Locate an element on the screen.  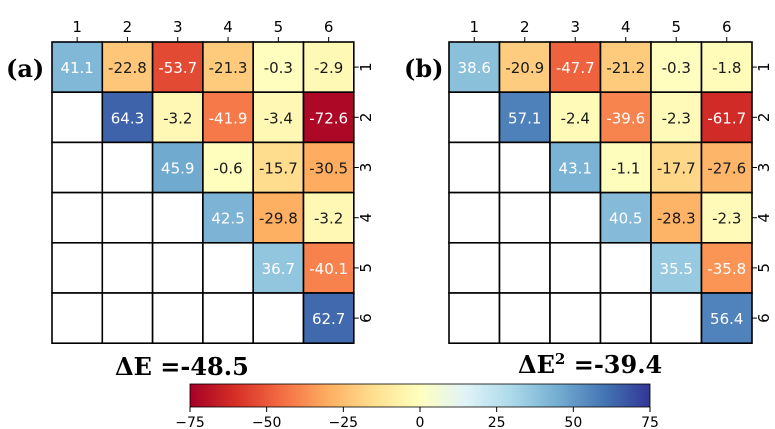
cell-value-label: -72.6 is located at coordinates (328, 118).